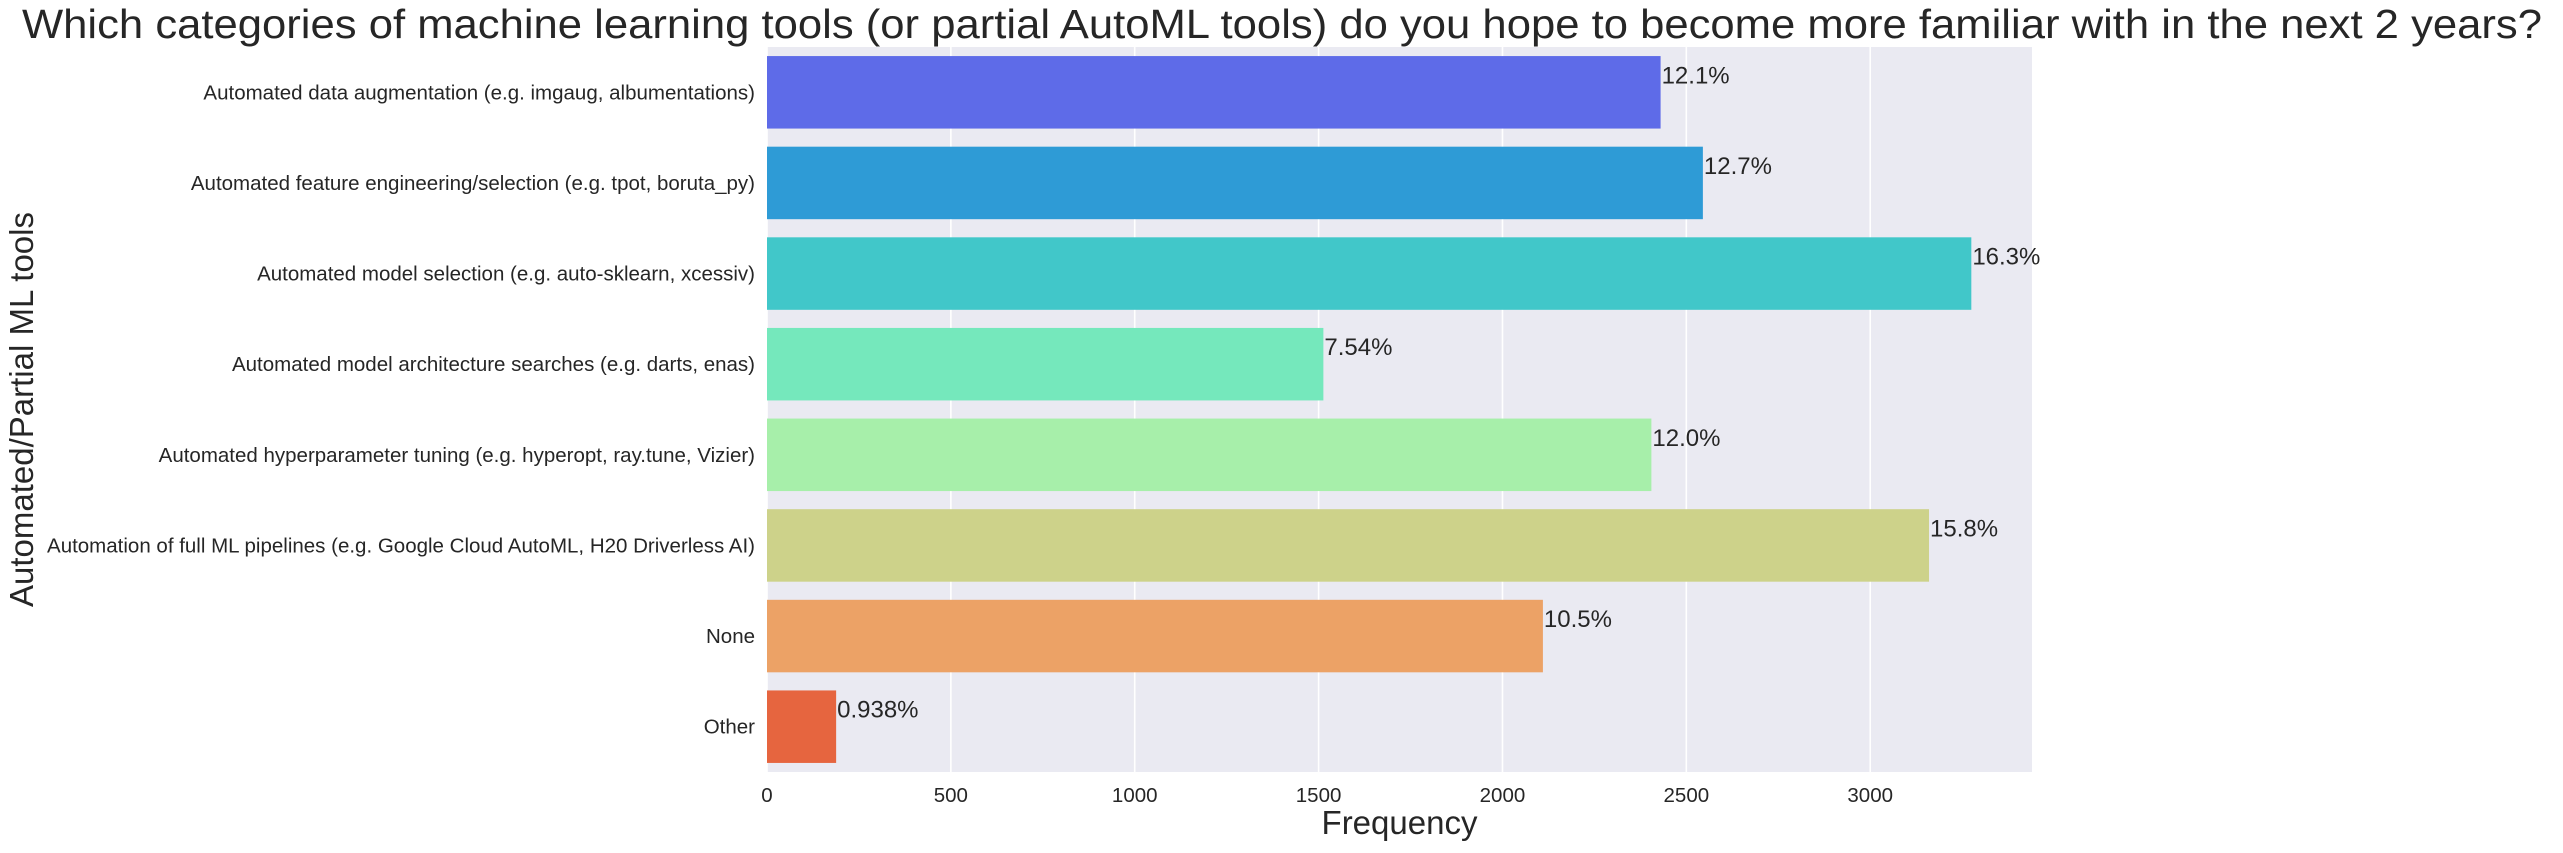 The width and height of the screenshot is (2563, 853). I want to click on x-tick-label: 500, so click(951, 795).